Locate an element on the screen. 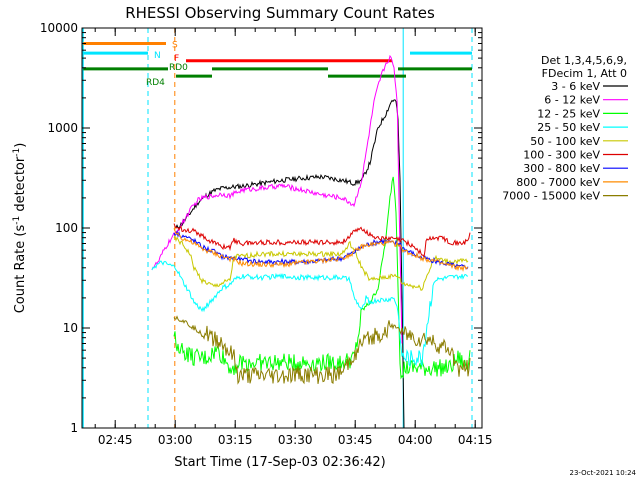 The height and width of the screenshot is (480, 640). y-axis-label-end: ) is located at coordinates (20, 145).